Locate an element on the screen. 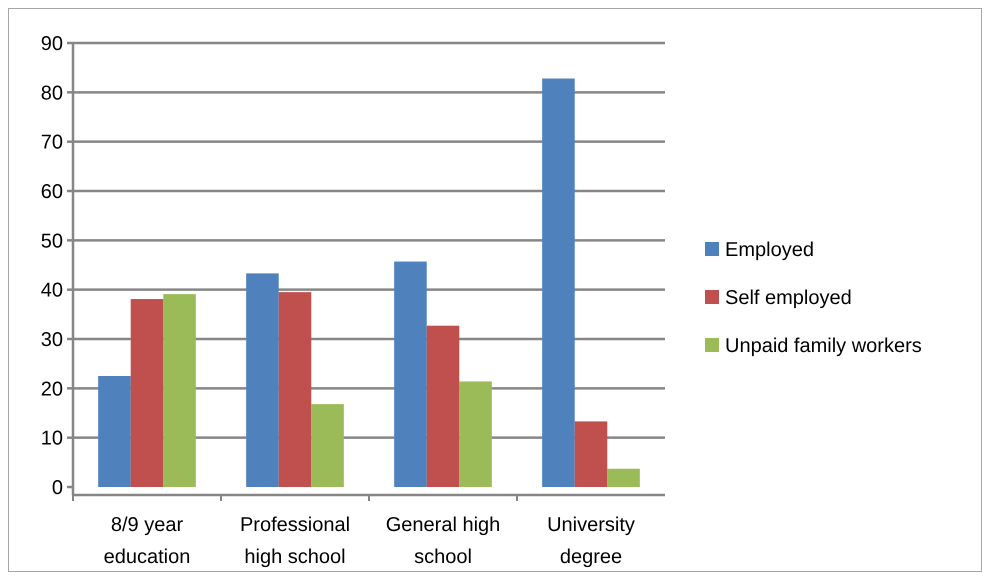 This screenshot has height=580, width=990. y-tick-label: 0 is located at coordinates (57, 488).